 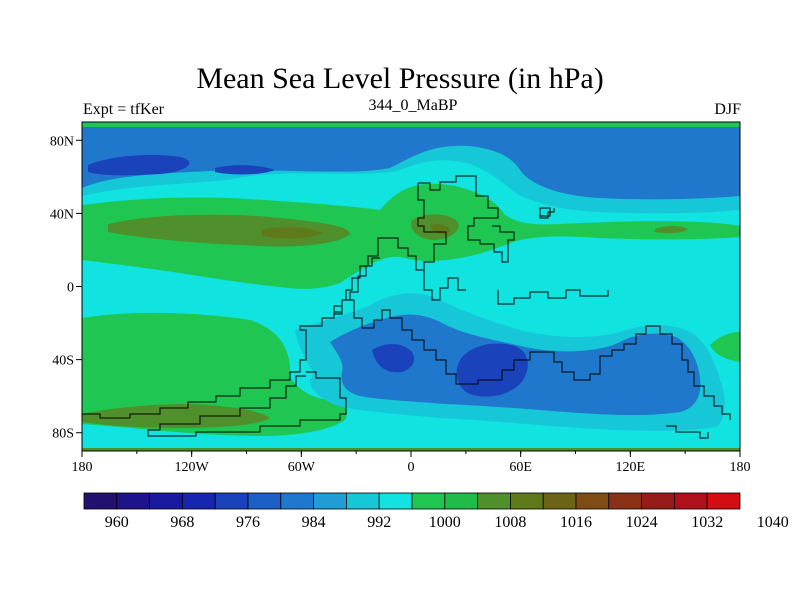 What do you see at coordinates (400, 78) in the screenshot?
I see `chart-title: Mean Sea Level Pressure (in hPa)` at bounding box center [400, 78].